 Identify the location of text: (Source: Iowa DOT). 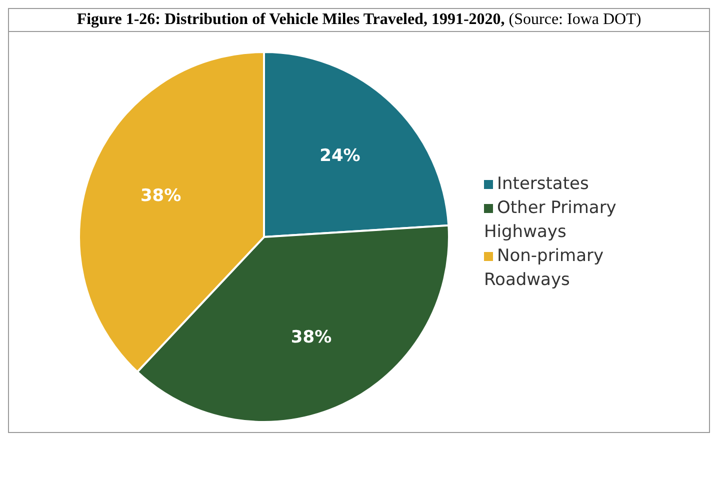
(575, 19).